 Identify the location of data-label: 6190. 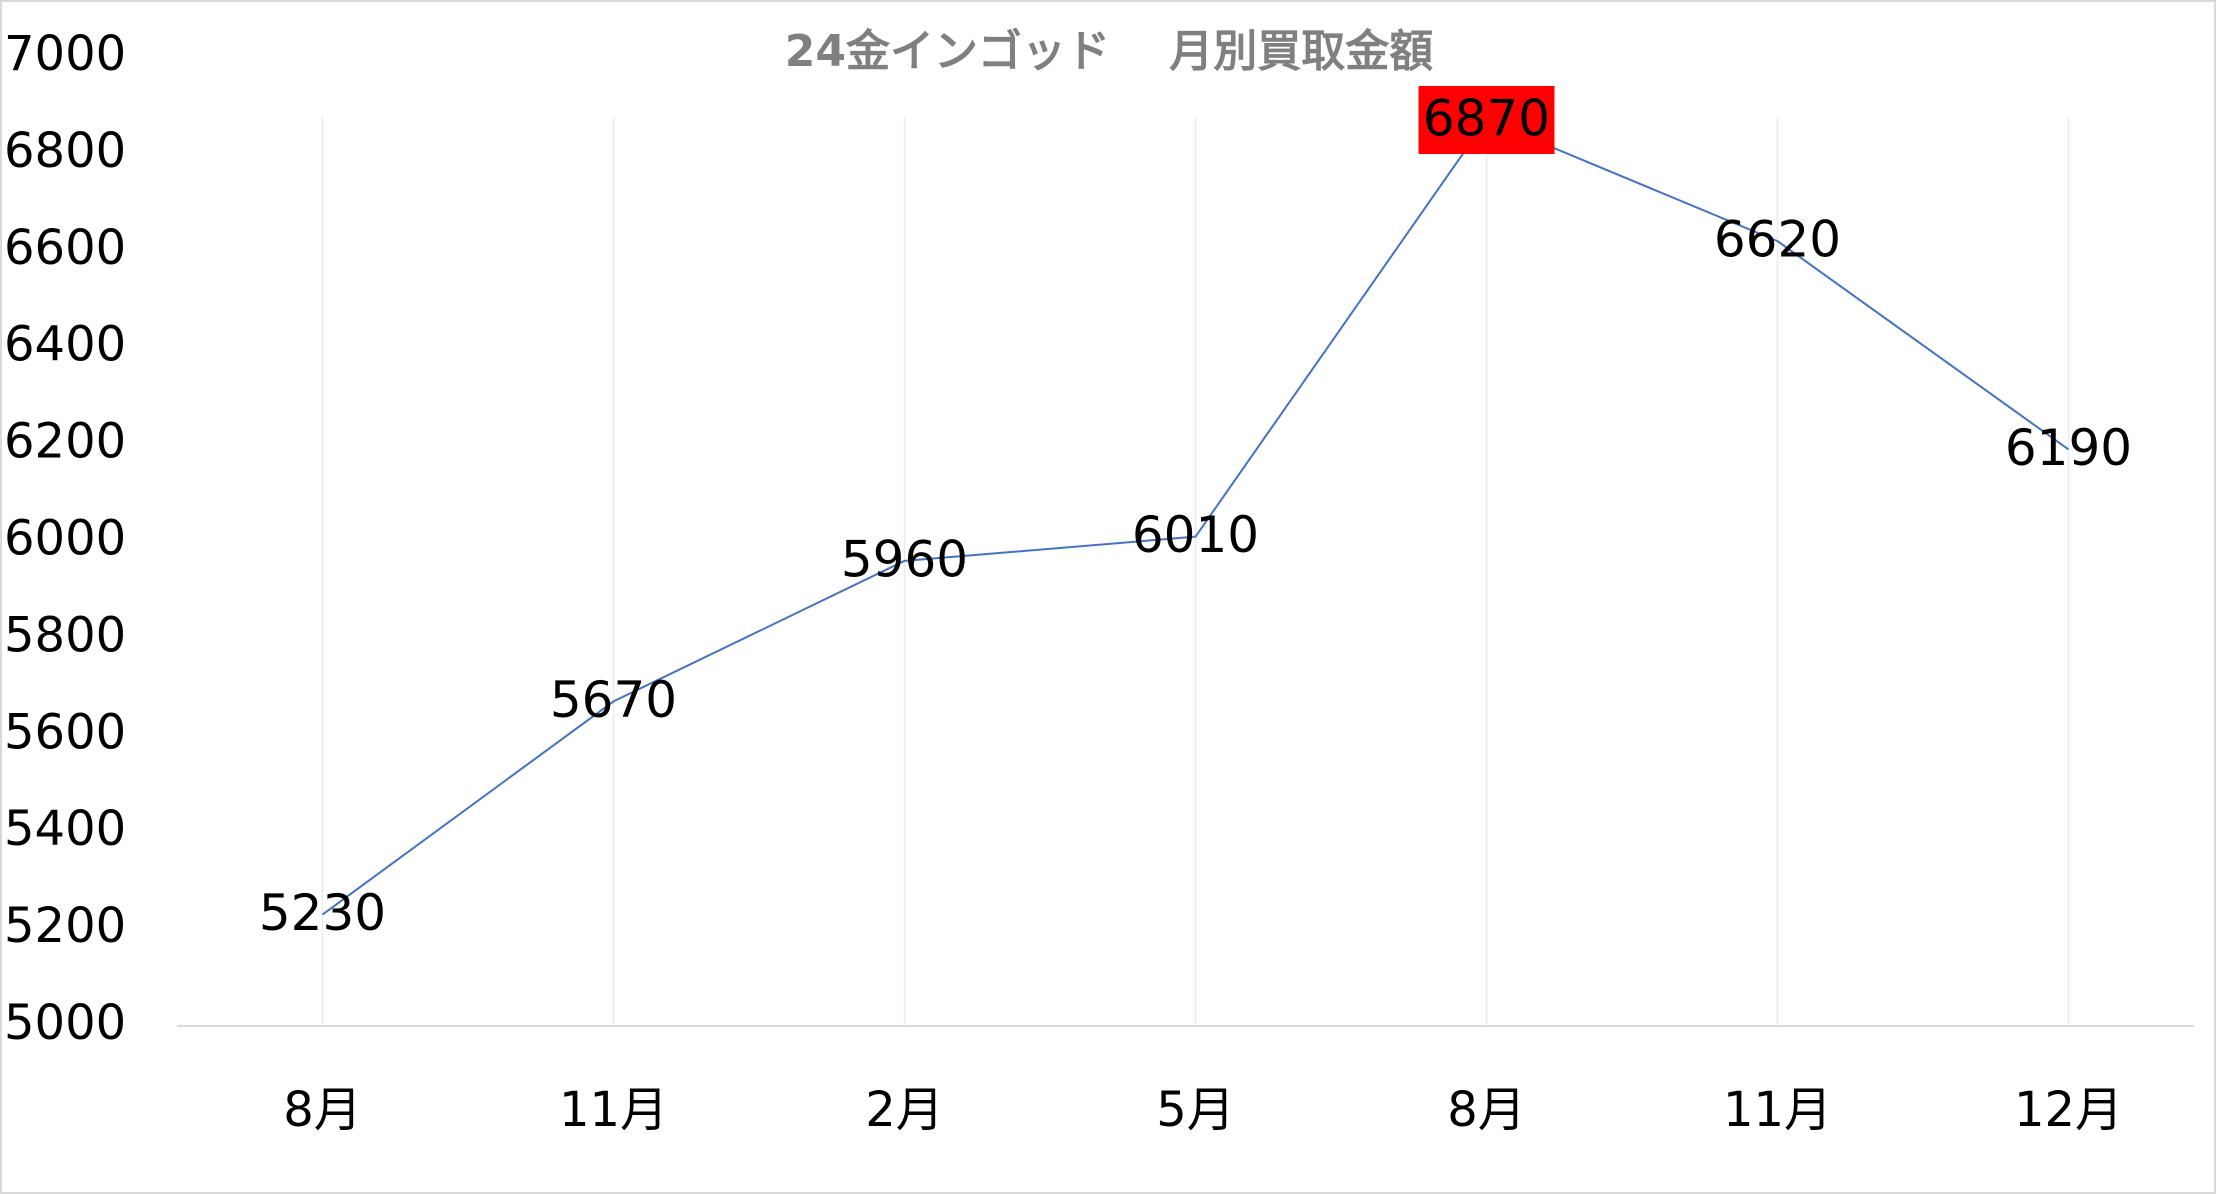
(2068, 448).